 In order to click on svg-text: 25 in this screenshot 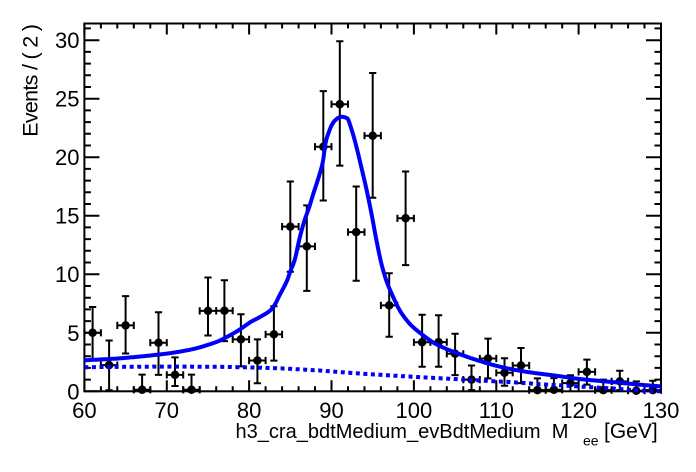, I will do `click(67, 99)`.